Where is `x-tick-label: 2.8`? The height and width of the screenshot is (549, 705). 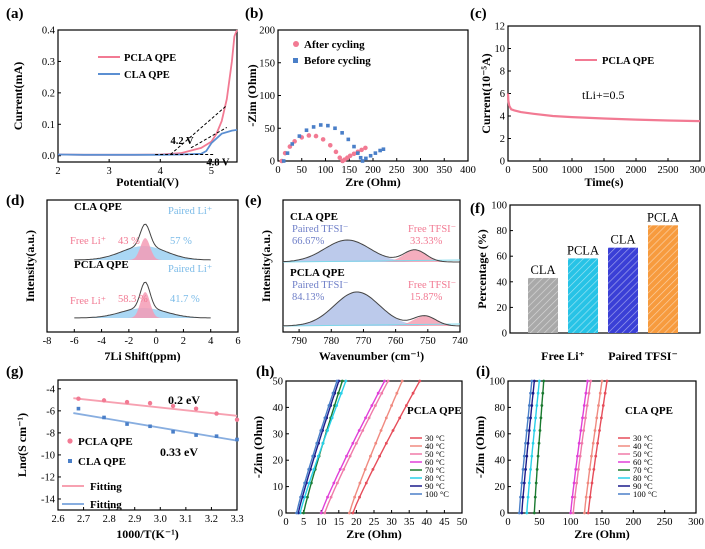 x-tick-label: 2.8 is located at coordinates (109, 519).